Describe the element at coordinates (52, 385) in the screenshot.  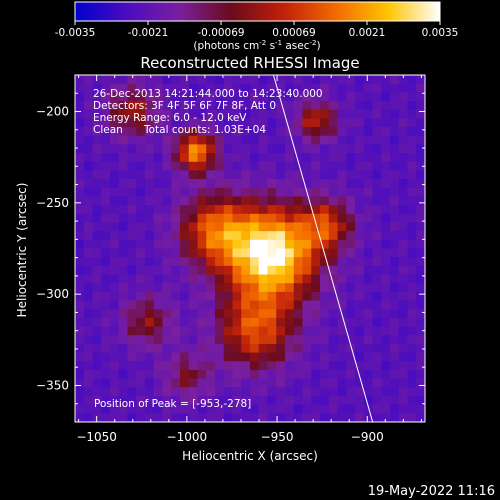
I see `y-tick-label: −350` at that location.